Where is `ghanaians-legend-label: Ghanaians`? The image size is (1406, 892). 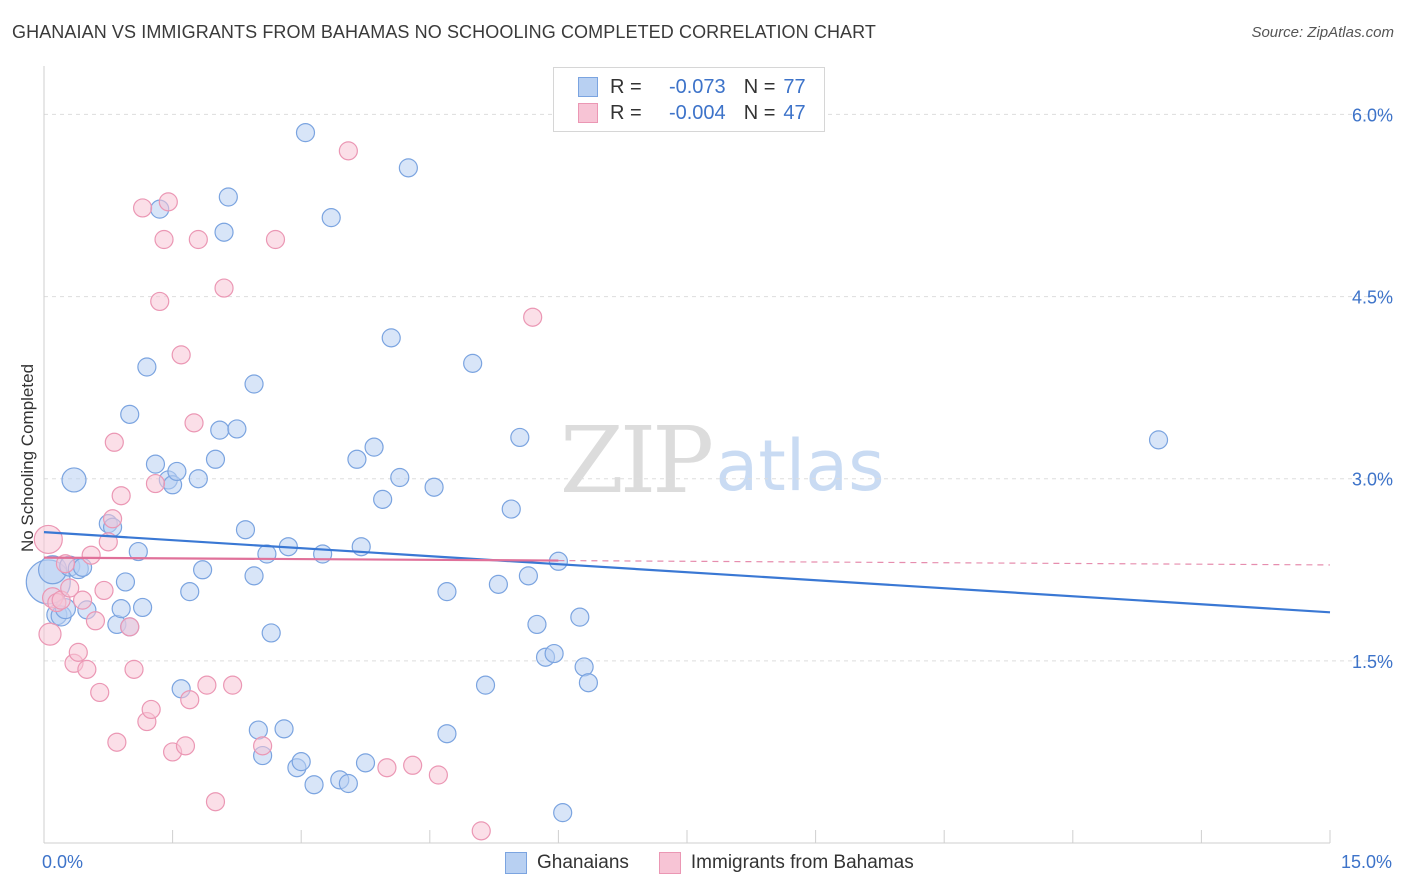 ghanaians-legend-label: Ghanaians is located at coordinates (583, 862).